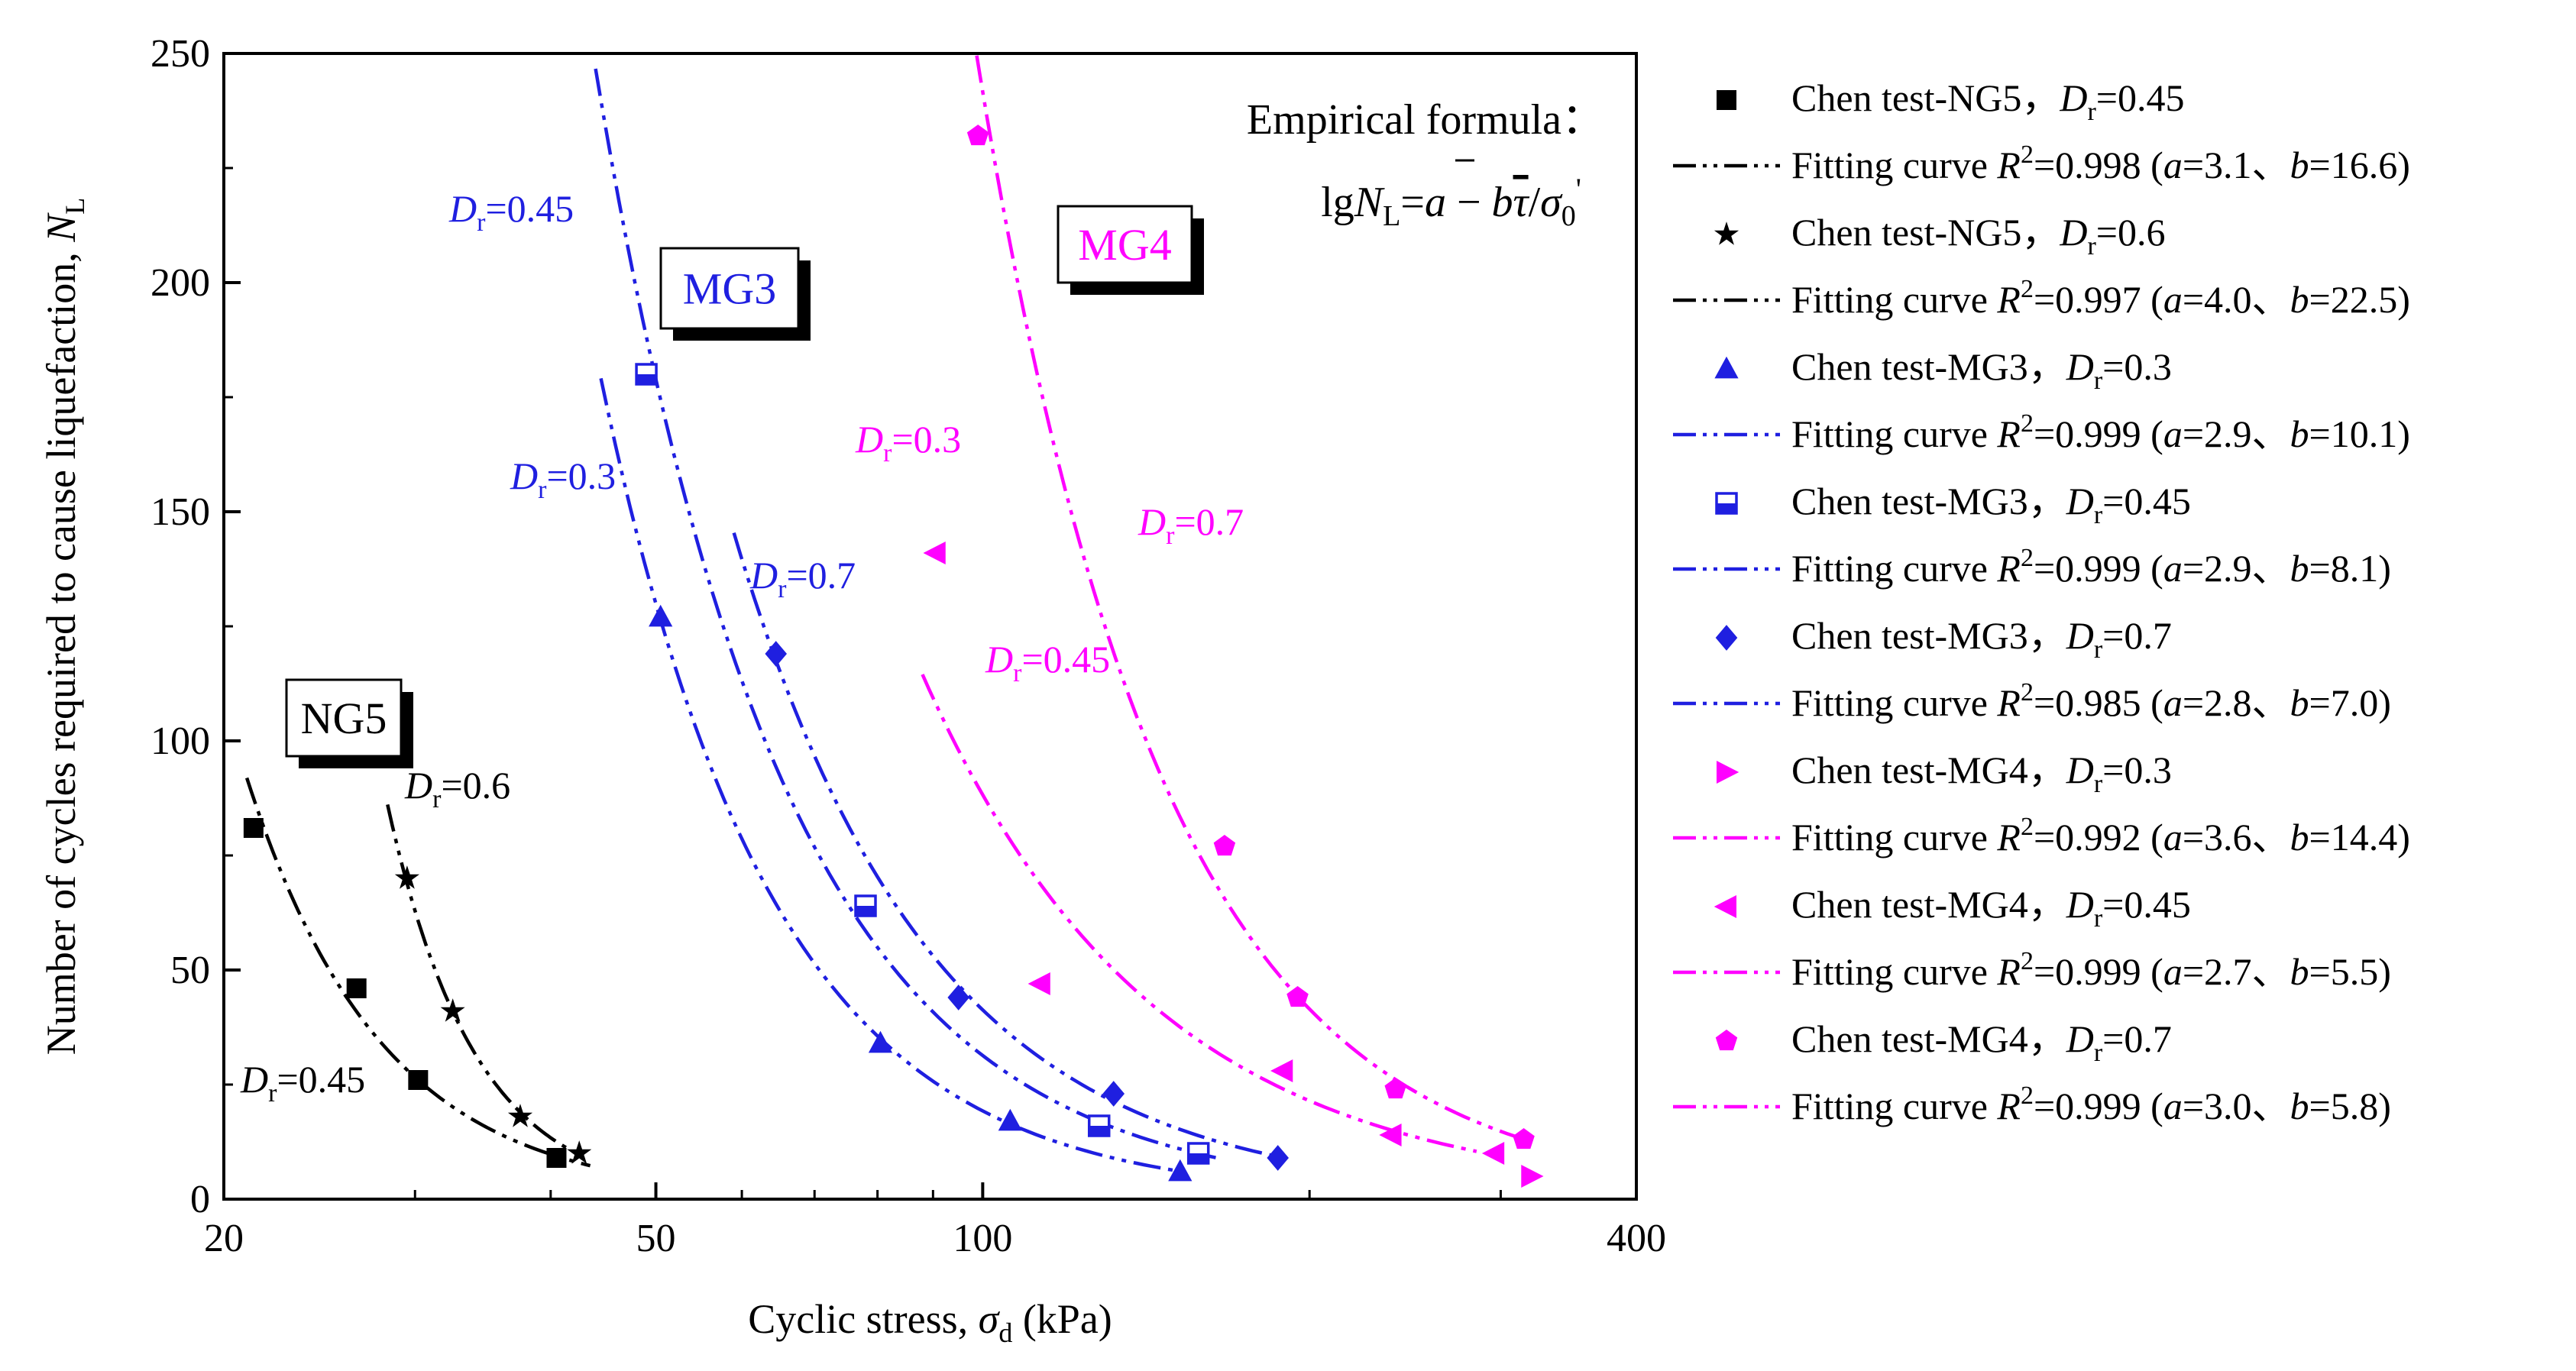 This screenshot has width=2576, height=1371. I want to click on y-tick-label: 100, so click(180, 741).